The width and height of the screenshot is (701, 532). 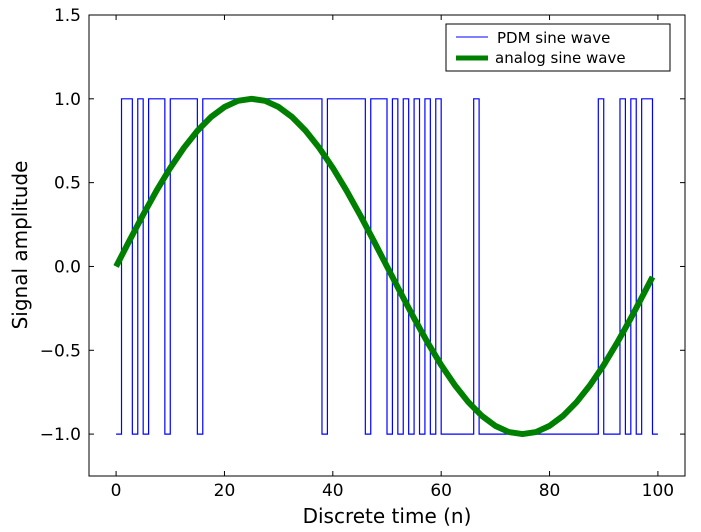 What do you see at coordinates (67, 16) in the screenshot?
I see `y-tick-label: 1.5` at bounding box center [67, 16].